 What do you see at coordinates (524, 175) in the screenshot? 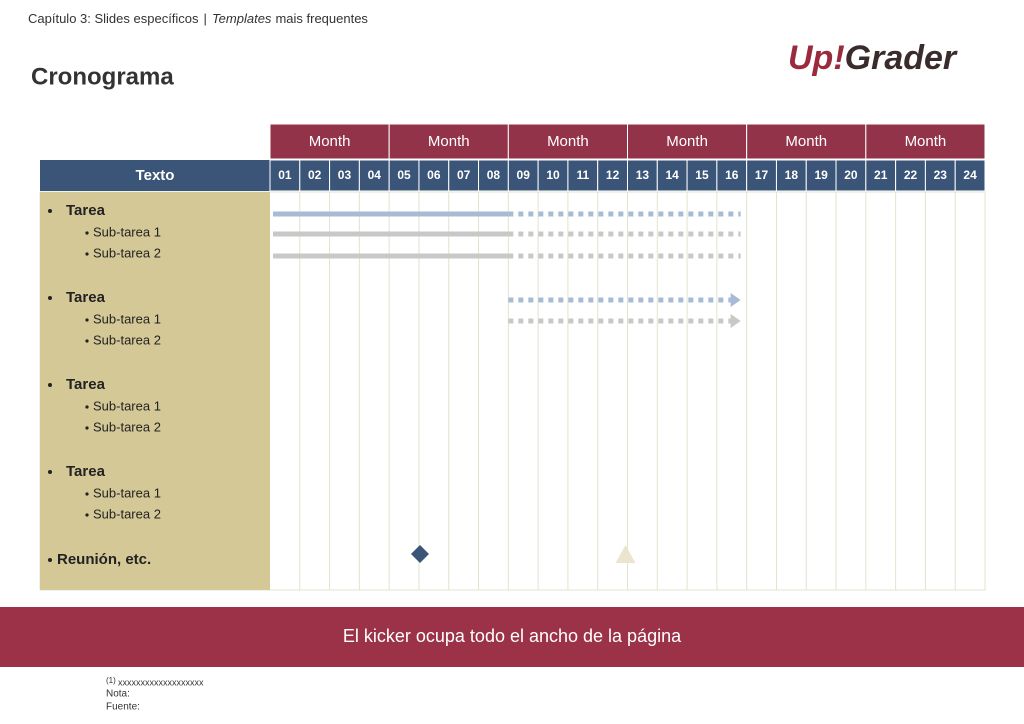
I see `period-label: 09` at bounding box center [524, 175].